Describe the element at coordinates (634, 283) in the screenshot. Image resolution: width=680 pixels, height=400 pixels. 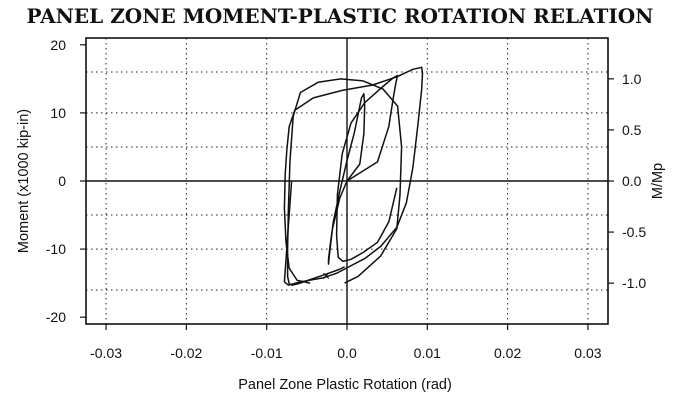
I see `y2-tick-label-0: -1.0` at that location.